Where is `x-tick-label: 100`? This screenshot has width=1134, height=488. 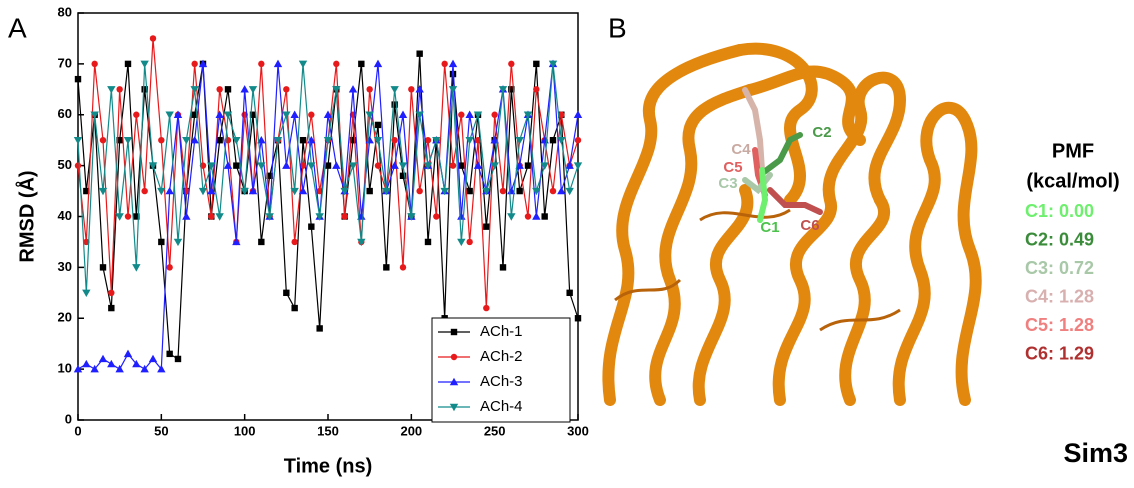 x-tick-label: 100 is located at coordinates (245, 430).